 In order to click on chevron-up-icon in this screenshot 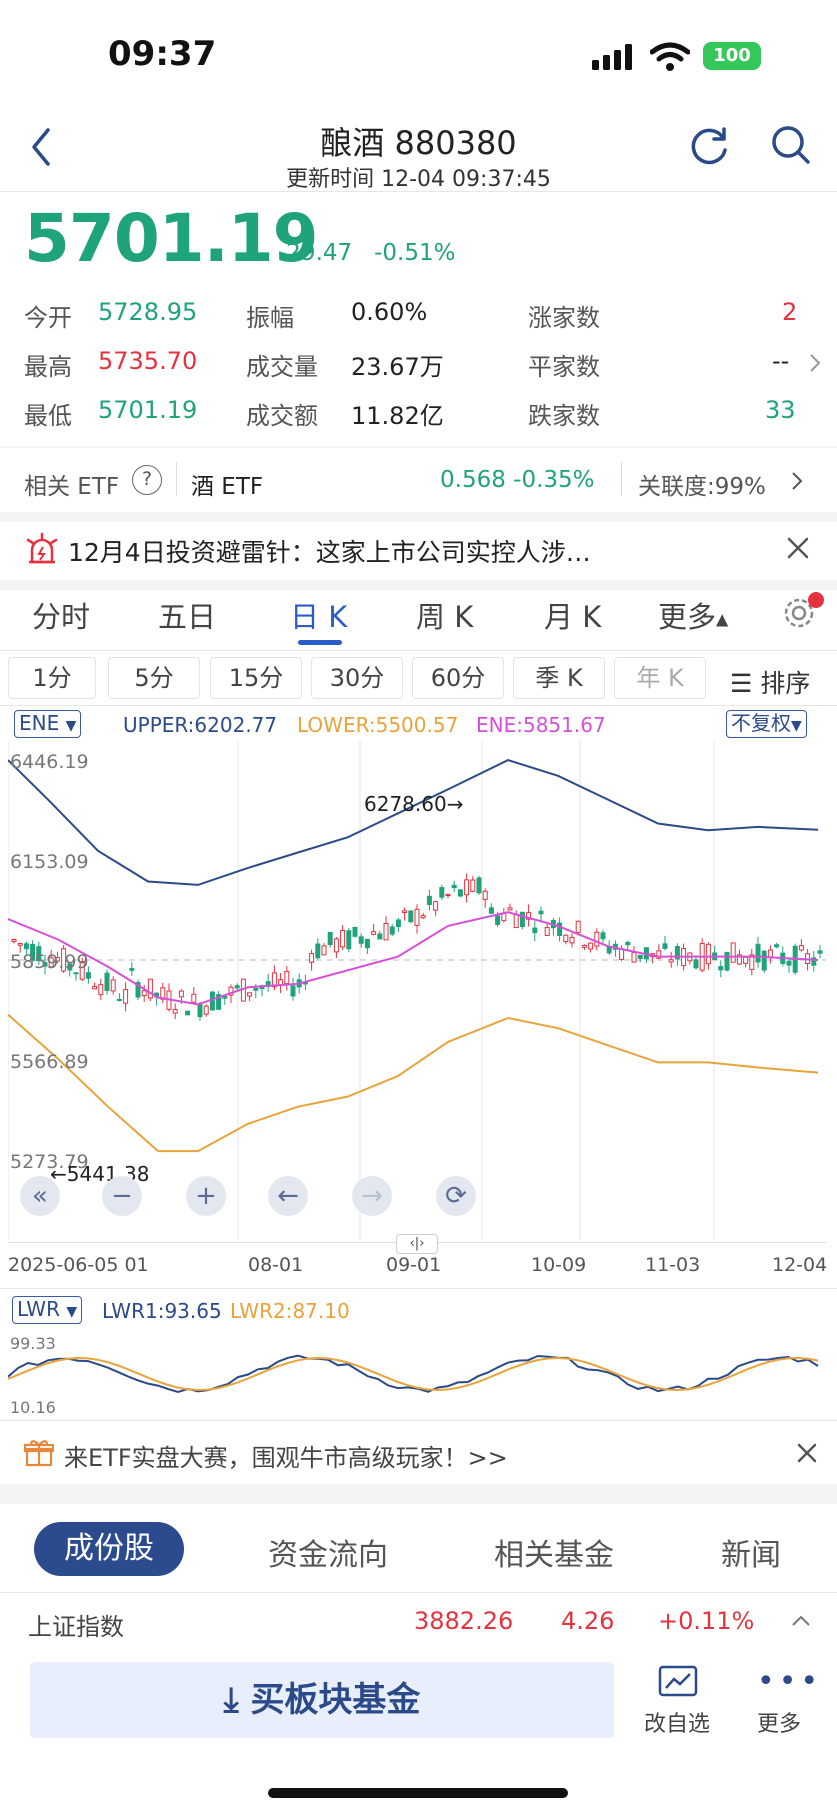, I will do `click(801, 1620)`.